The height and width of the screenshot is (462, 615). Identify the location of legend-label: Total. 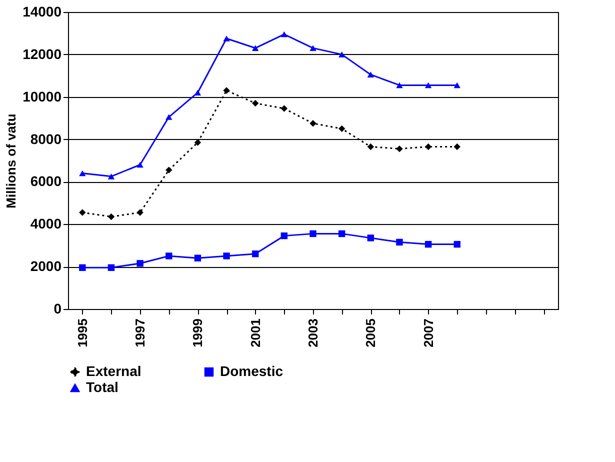
(102, 387).